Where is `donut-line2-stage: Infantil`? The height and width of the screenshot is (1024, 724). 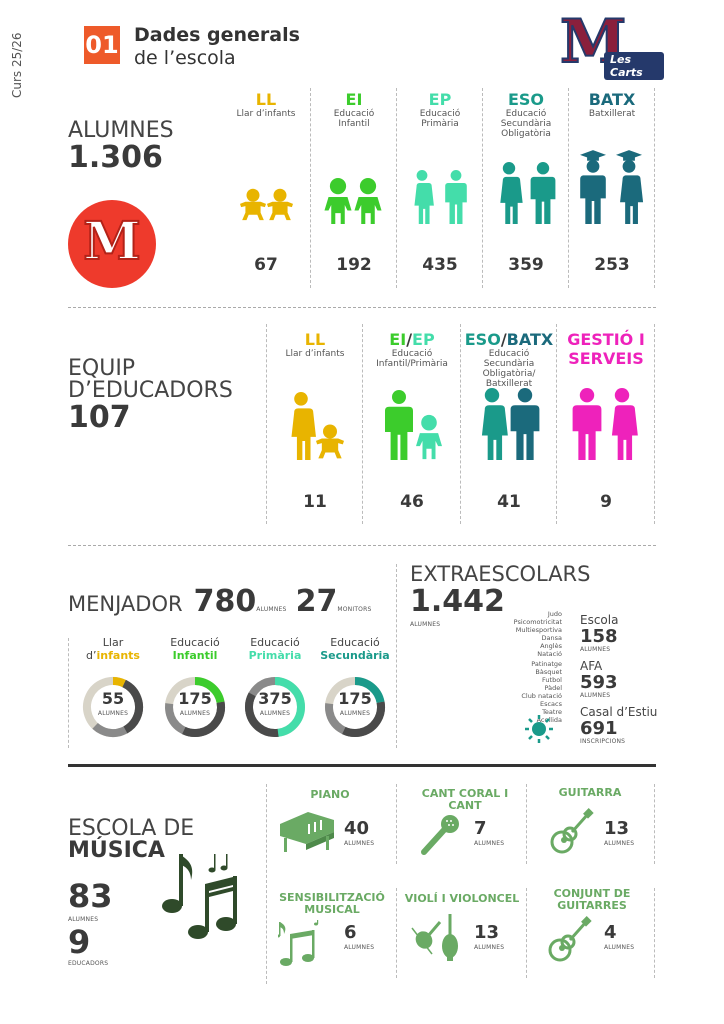
donut-line2-stage: Infantil is located at coordinates (195, 655).